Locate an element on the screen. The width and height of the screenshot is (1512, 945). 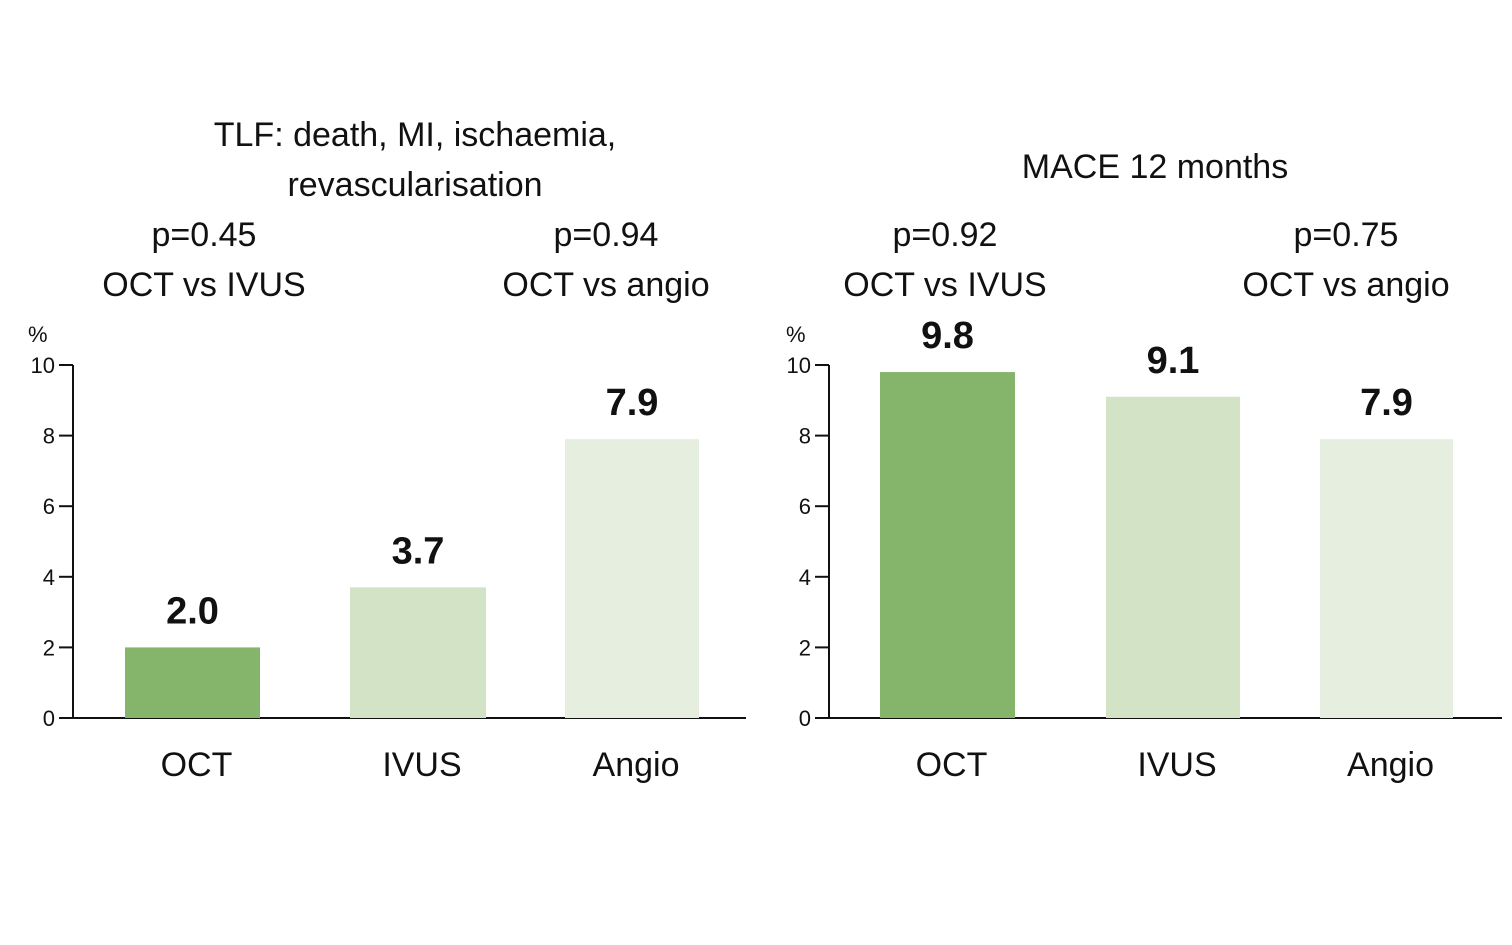
chart-title: MACE 12 months is located at coordinates (1155, 167).